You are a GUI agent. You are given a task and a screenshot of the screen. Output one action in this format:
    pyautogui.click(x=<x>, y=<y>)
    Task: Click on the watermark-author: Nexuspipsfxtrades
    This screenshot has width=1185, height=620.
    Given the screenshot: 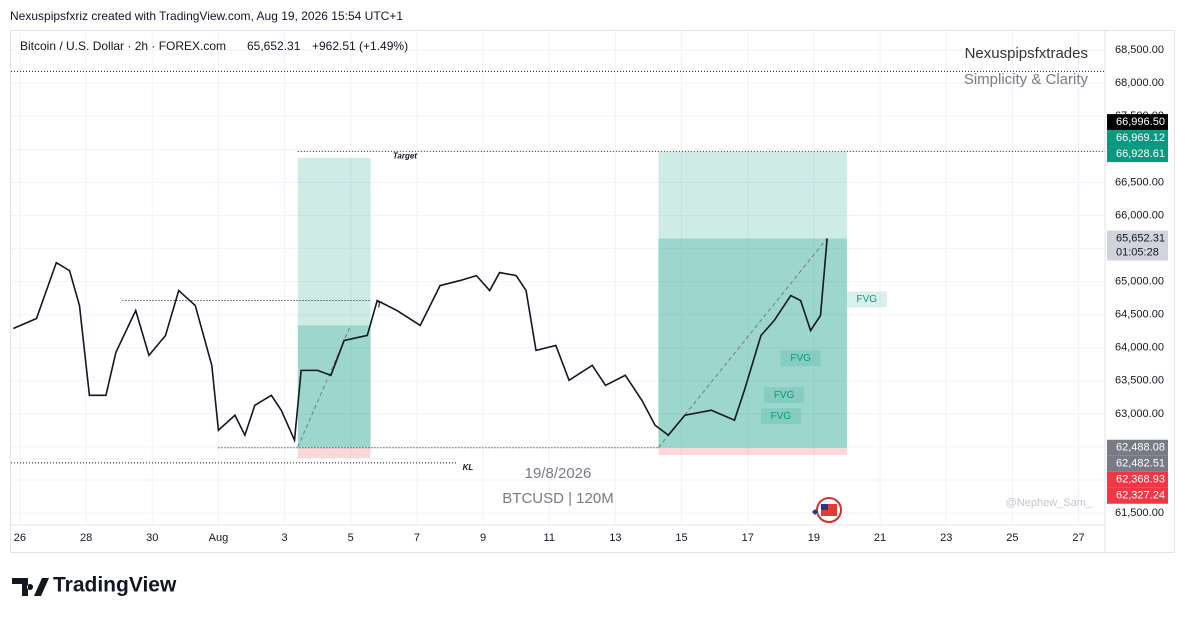 What is the action you would take?
    pyautogui.click(x=1026, y=53)
    